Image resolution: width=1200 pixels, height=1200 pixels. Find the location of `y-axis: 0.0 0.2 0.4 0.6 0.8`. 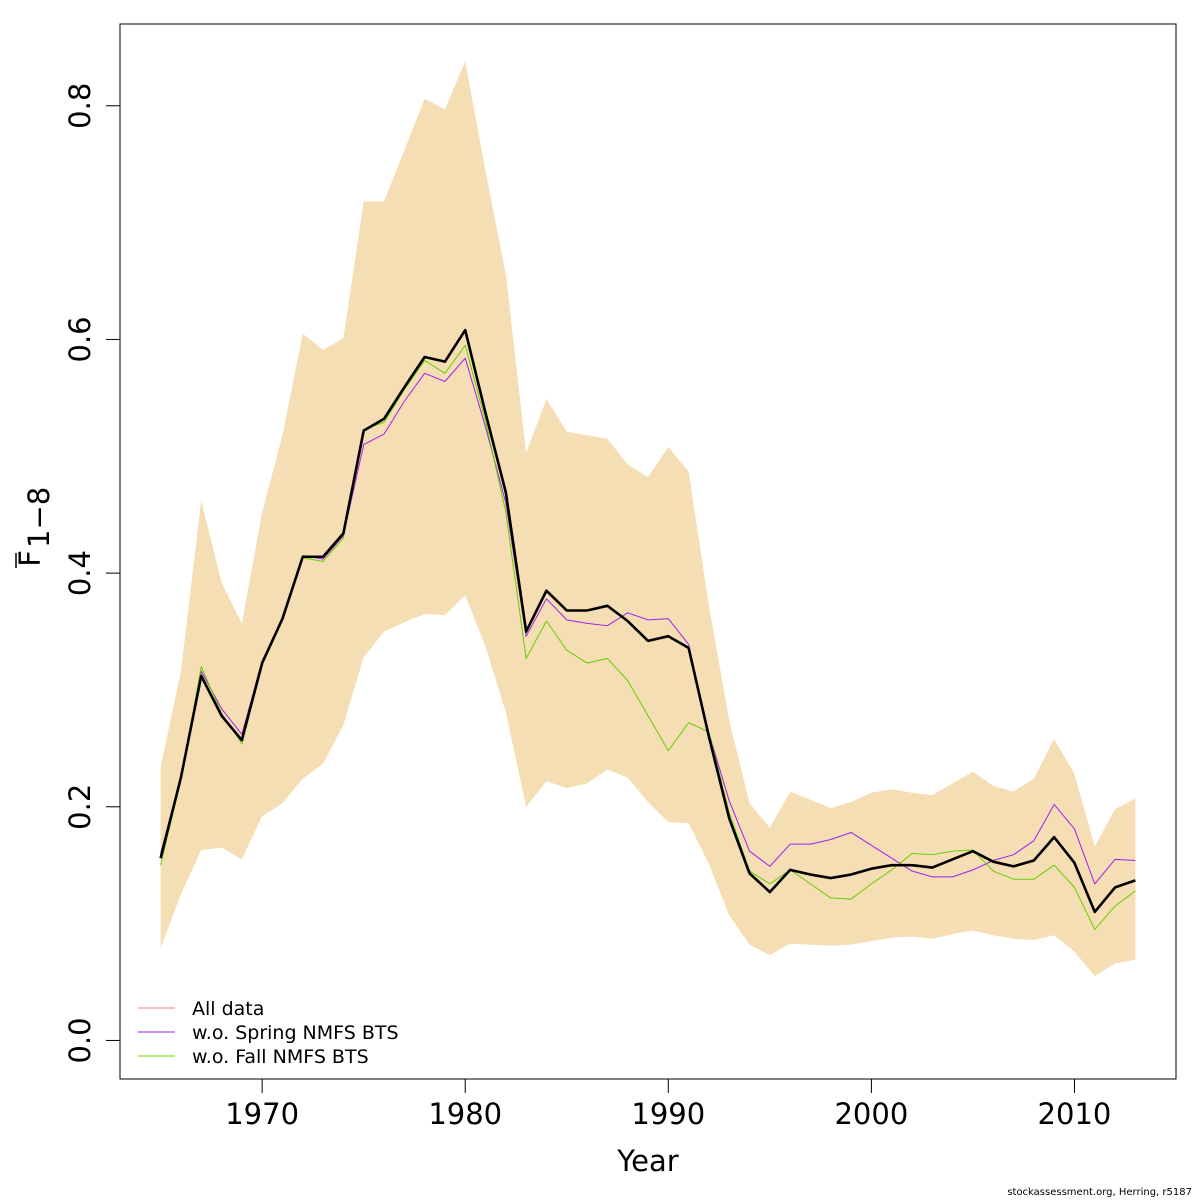

y-axis: 0.0 0.2 0.4 0.6 0.8 is located at coordinates (92, 573).